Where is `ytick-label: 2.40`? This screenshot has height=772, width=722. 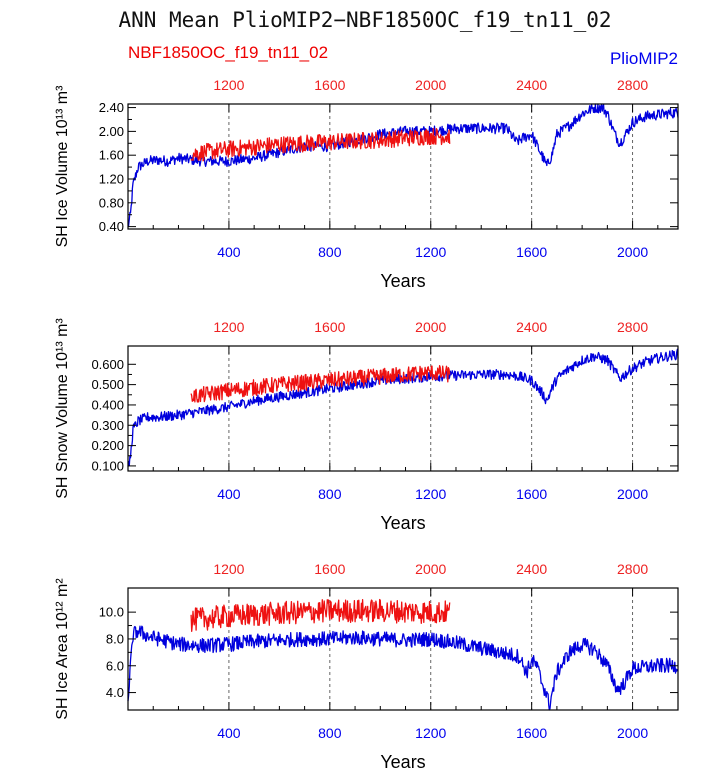 ytick-label: 2.40 is located at coordinates (111, 107).